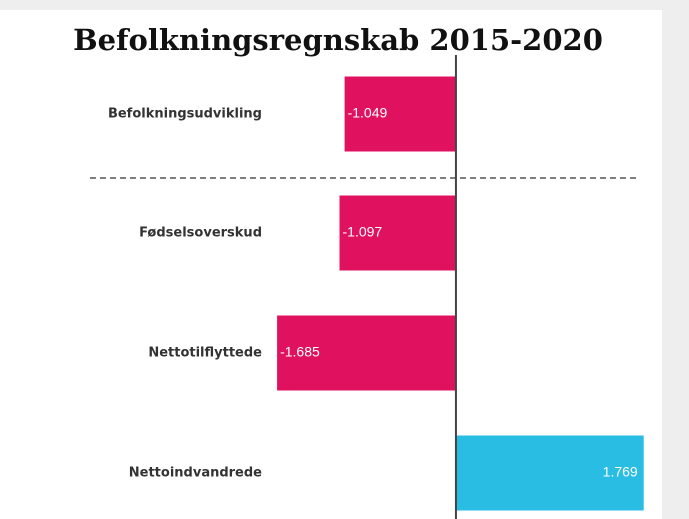 The image size is (689, 519). What do you see at coordinates (200, 233) in the screenshot?
I see `category-label: Fødselsoverskud` at bounding box center [200, 233].